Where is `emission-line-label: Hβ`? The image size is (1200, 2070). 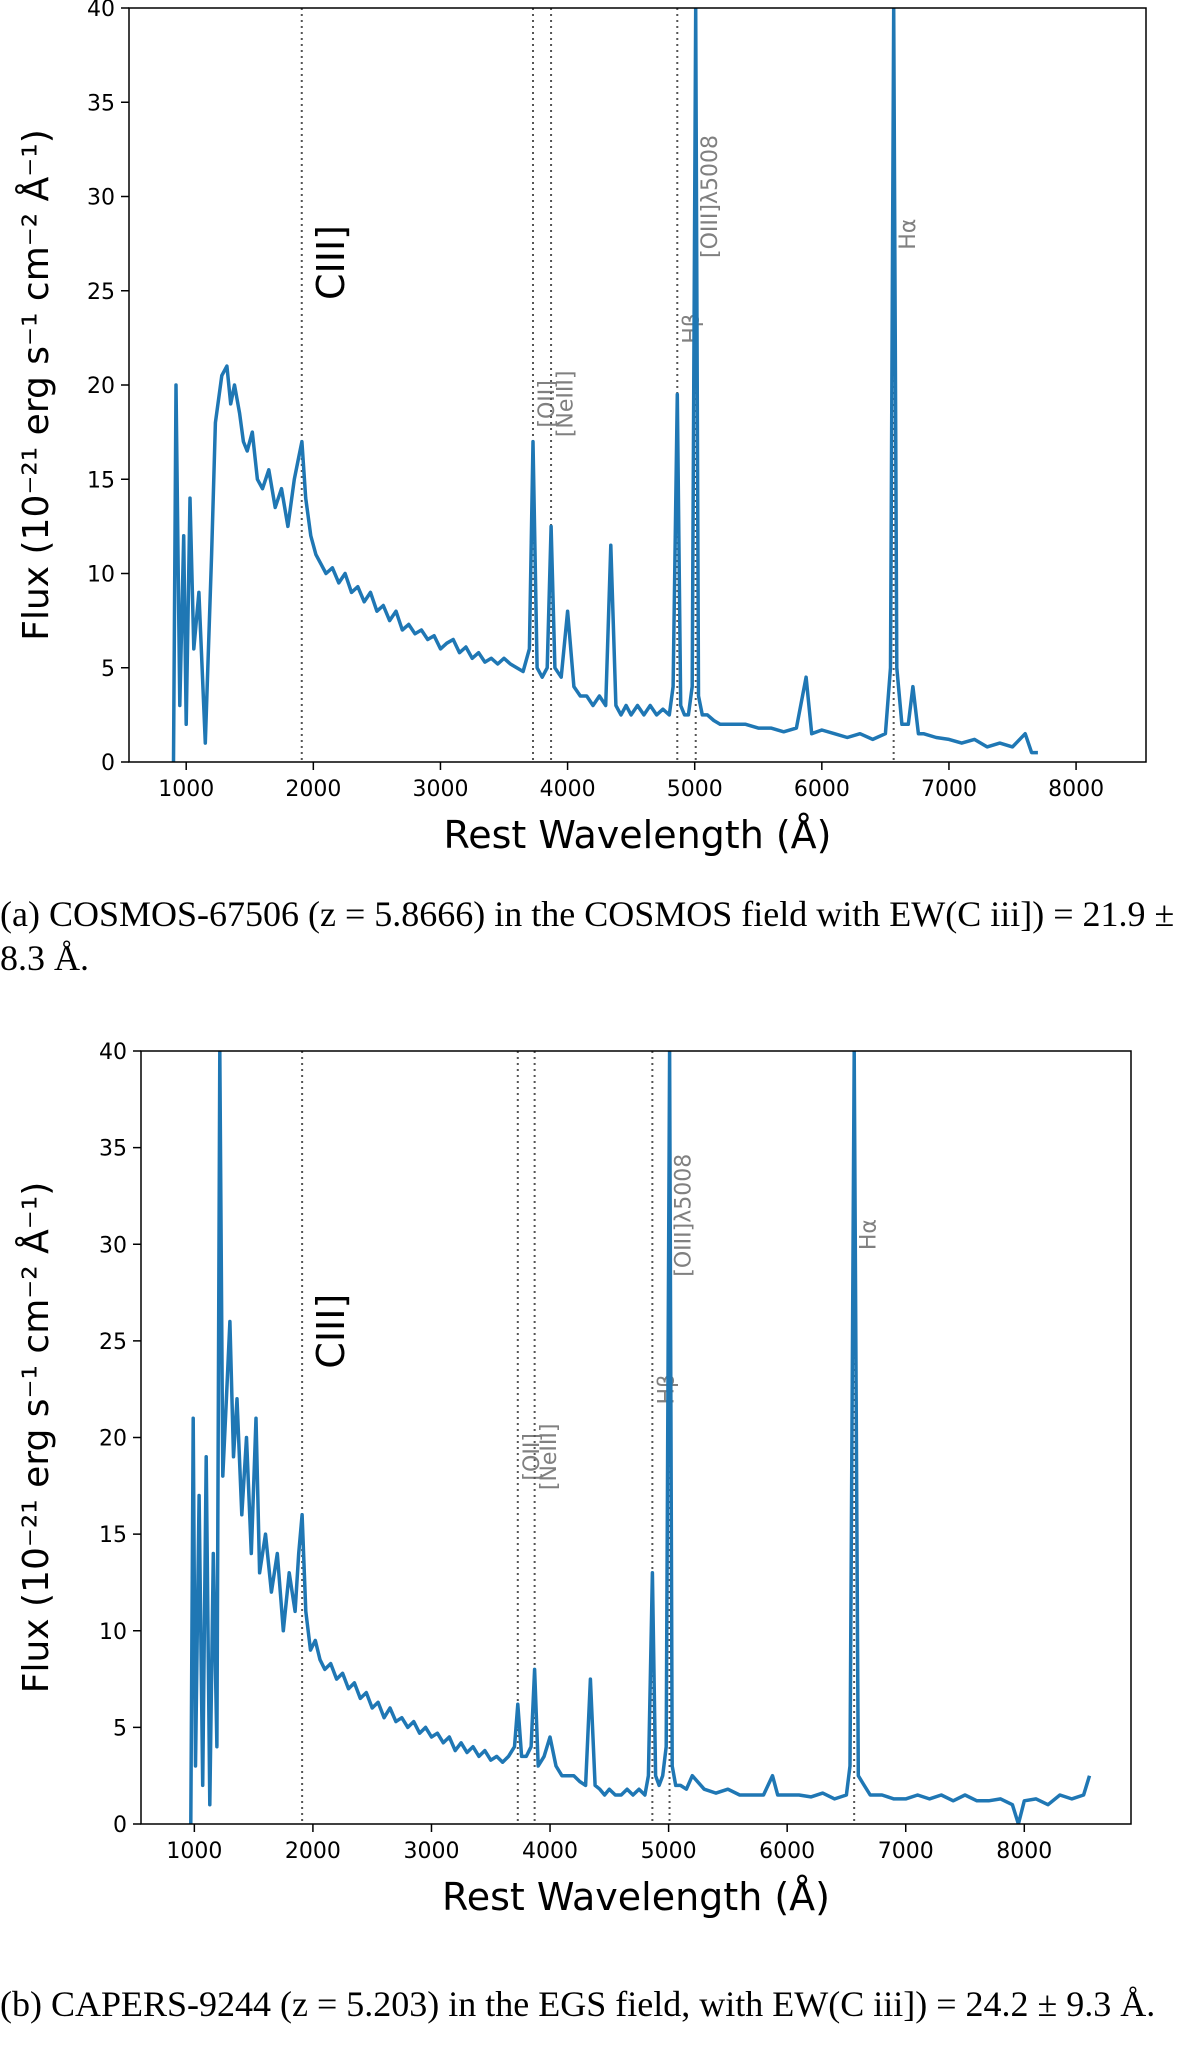 emission-line-label: Hβ is located at coordinates (691, 328).